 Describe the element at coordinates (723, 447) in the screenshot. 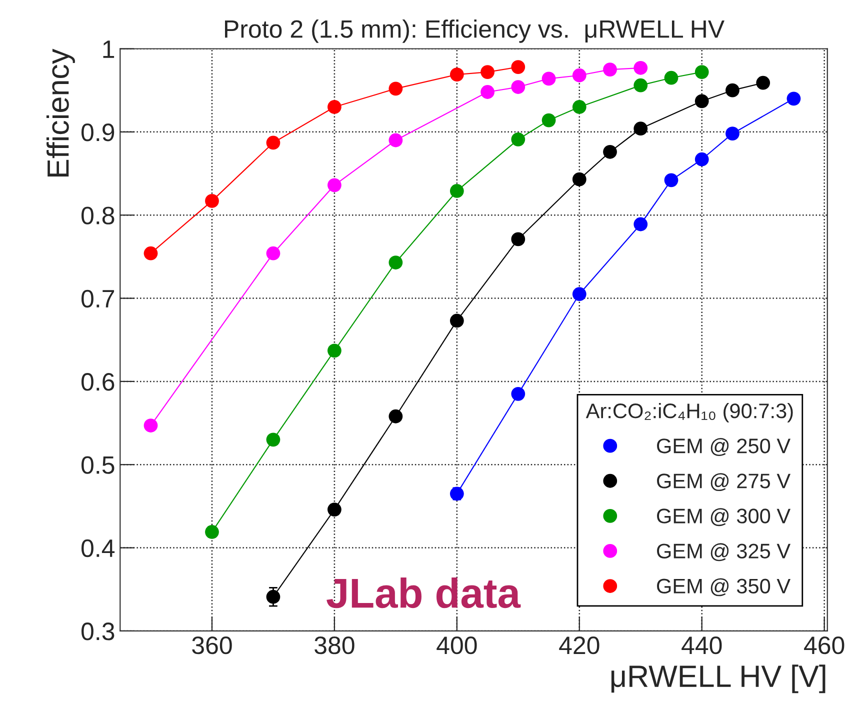

I see `legend-label: GEM @ 250 V` at that location.